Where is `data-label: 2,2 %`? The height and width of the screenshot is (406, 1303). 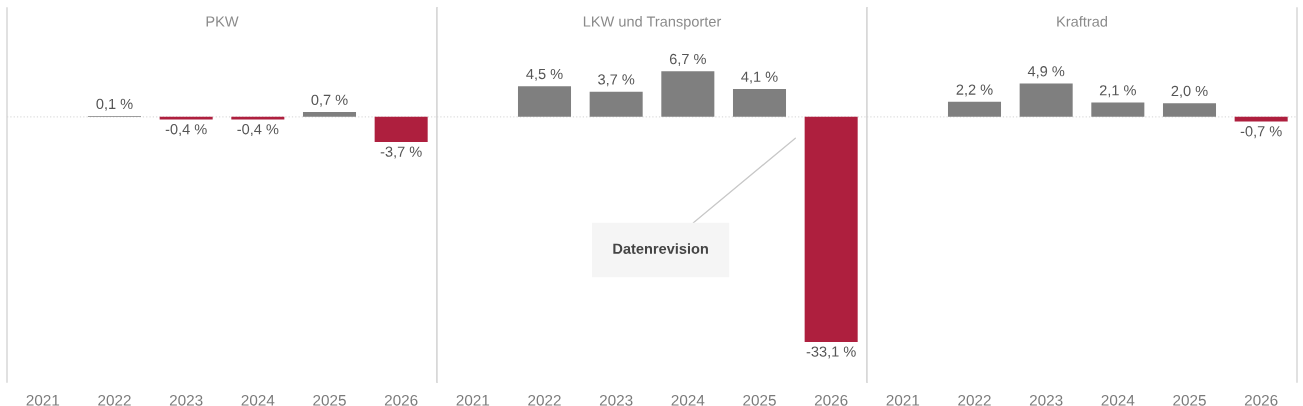
data-label: 2,2 % is located at coordinates (974, 90).